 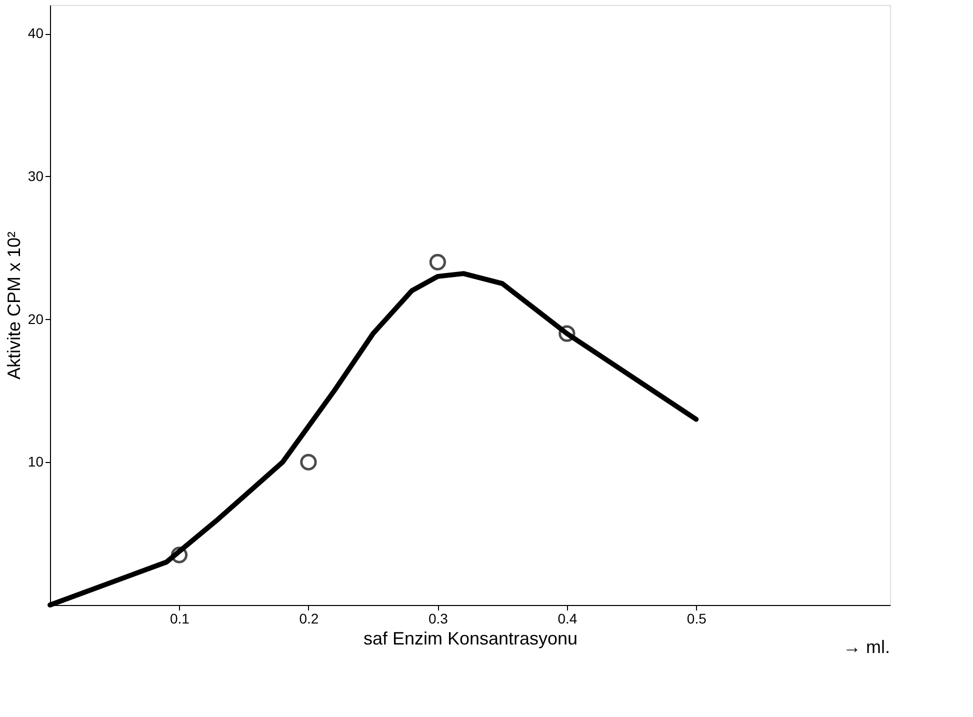 What do you see at coordinates (14, 305) in the screenshot?
I see `y-axis-title: Aktivite CPM x 10²` at bounding box center [14, 305].